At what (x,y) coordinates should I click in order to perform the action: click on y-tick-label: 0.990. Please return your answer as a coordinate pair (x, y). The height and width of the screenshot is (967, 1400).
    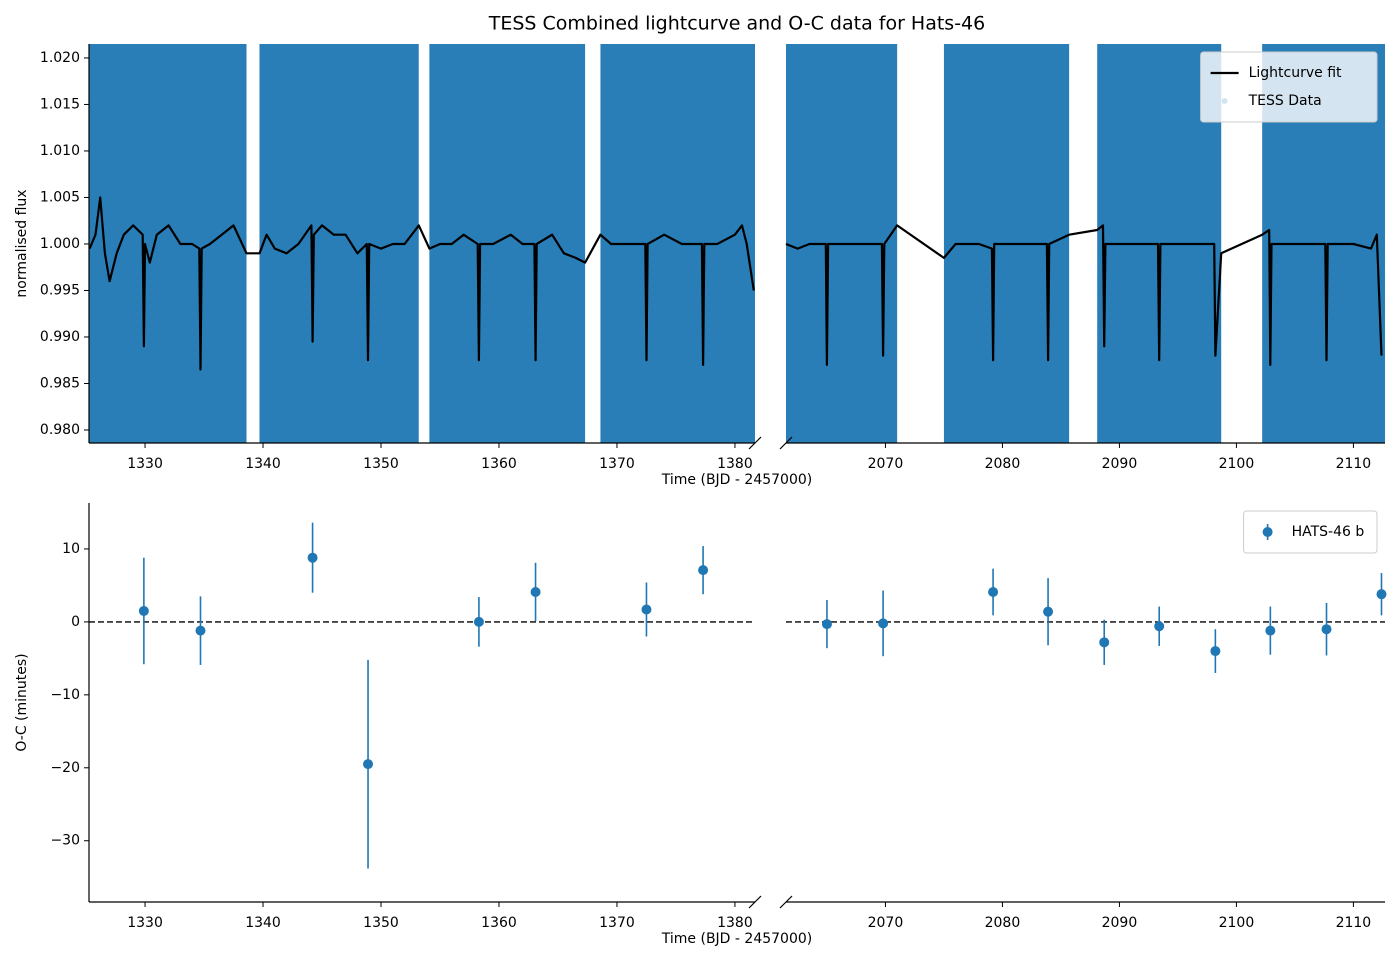
    Looking at the image, I should click on (60, 337).